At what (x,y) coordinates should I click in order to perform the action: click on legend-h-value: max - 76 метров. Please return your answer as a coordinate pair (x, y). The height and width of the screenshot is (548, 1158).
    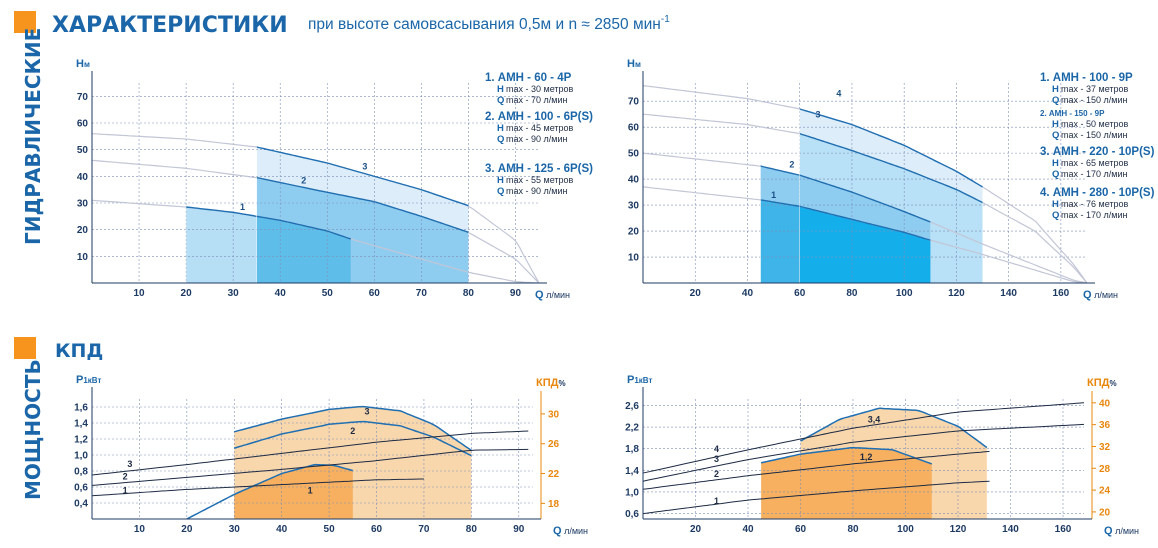
    Looking at the image, I should click on (1095, 204).